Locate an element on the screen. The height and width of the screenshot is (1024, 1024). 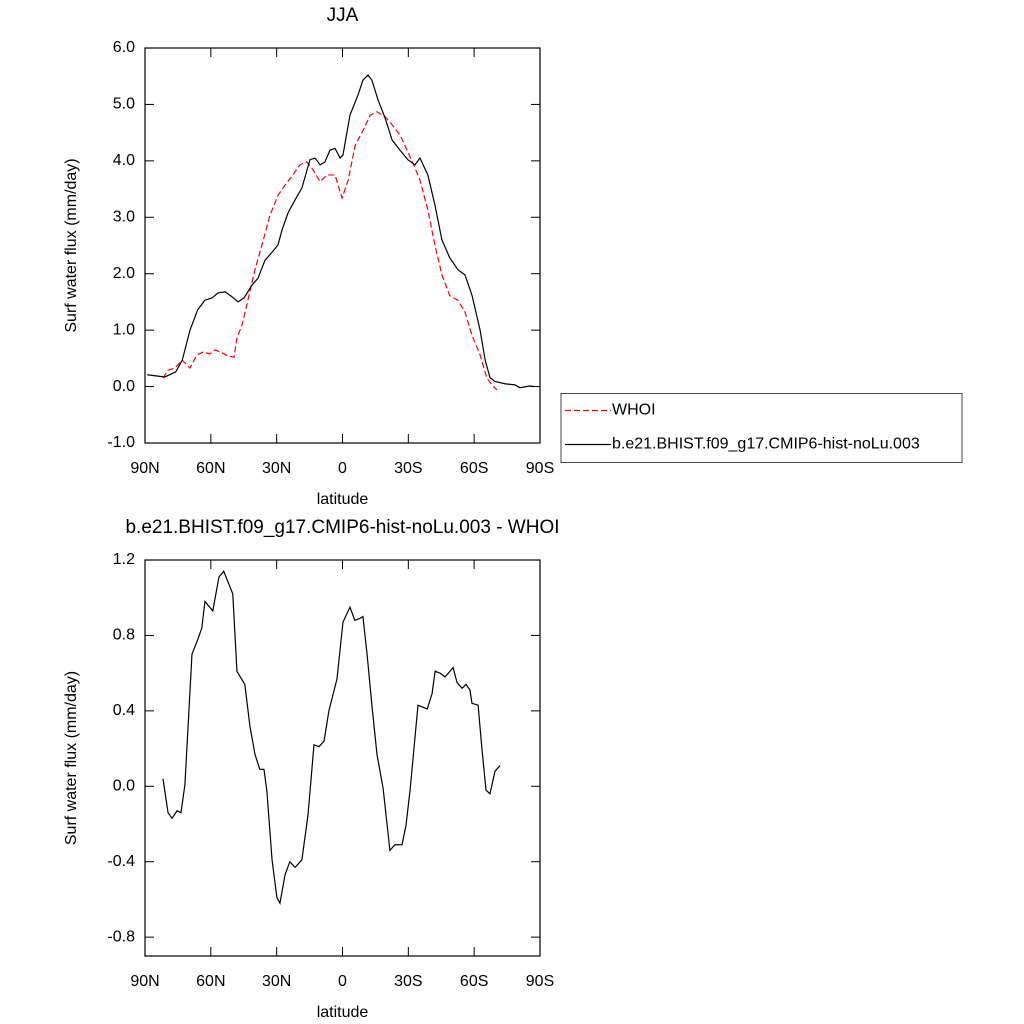
y-tick-label: -1.0 is located at coordinates (121, 442).